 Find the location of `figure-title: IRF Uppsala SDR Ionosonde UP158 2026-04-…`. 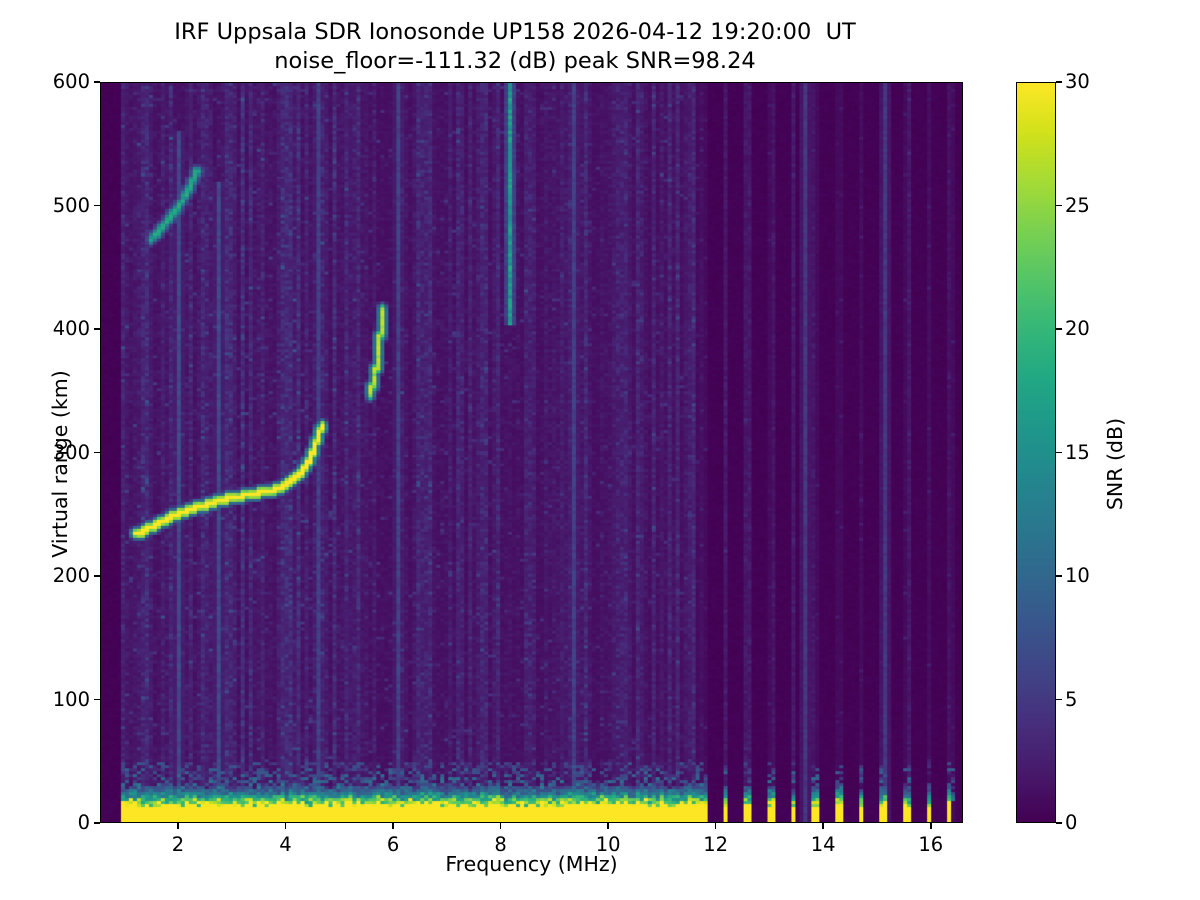

figure-title: IRF Uppsala SDR Ionosonde UP158 2026-04-… is located at coordinates (515, 47).